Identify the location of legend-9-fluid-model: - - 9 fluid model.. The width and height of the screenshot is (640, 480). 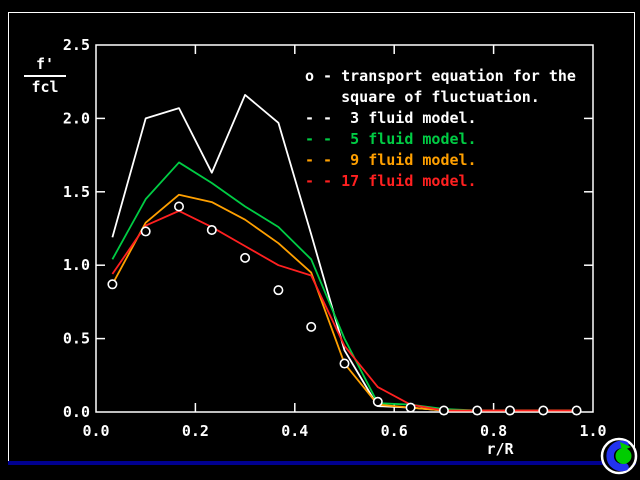
(391, 160).